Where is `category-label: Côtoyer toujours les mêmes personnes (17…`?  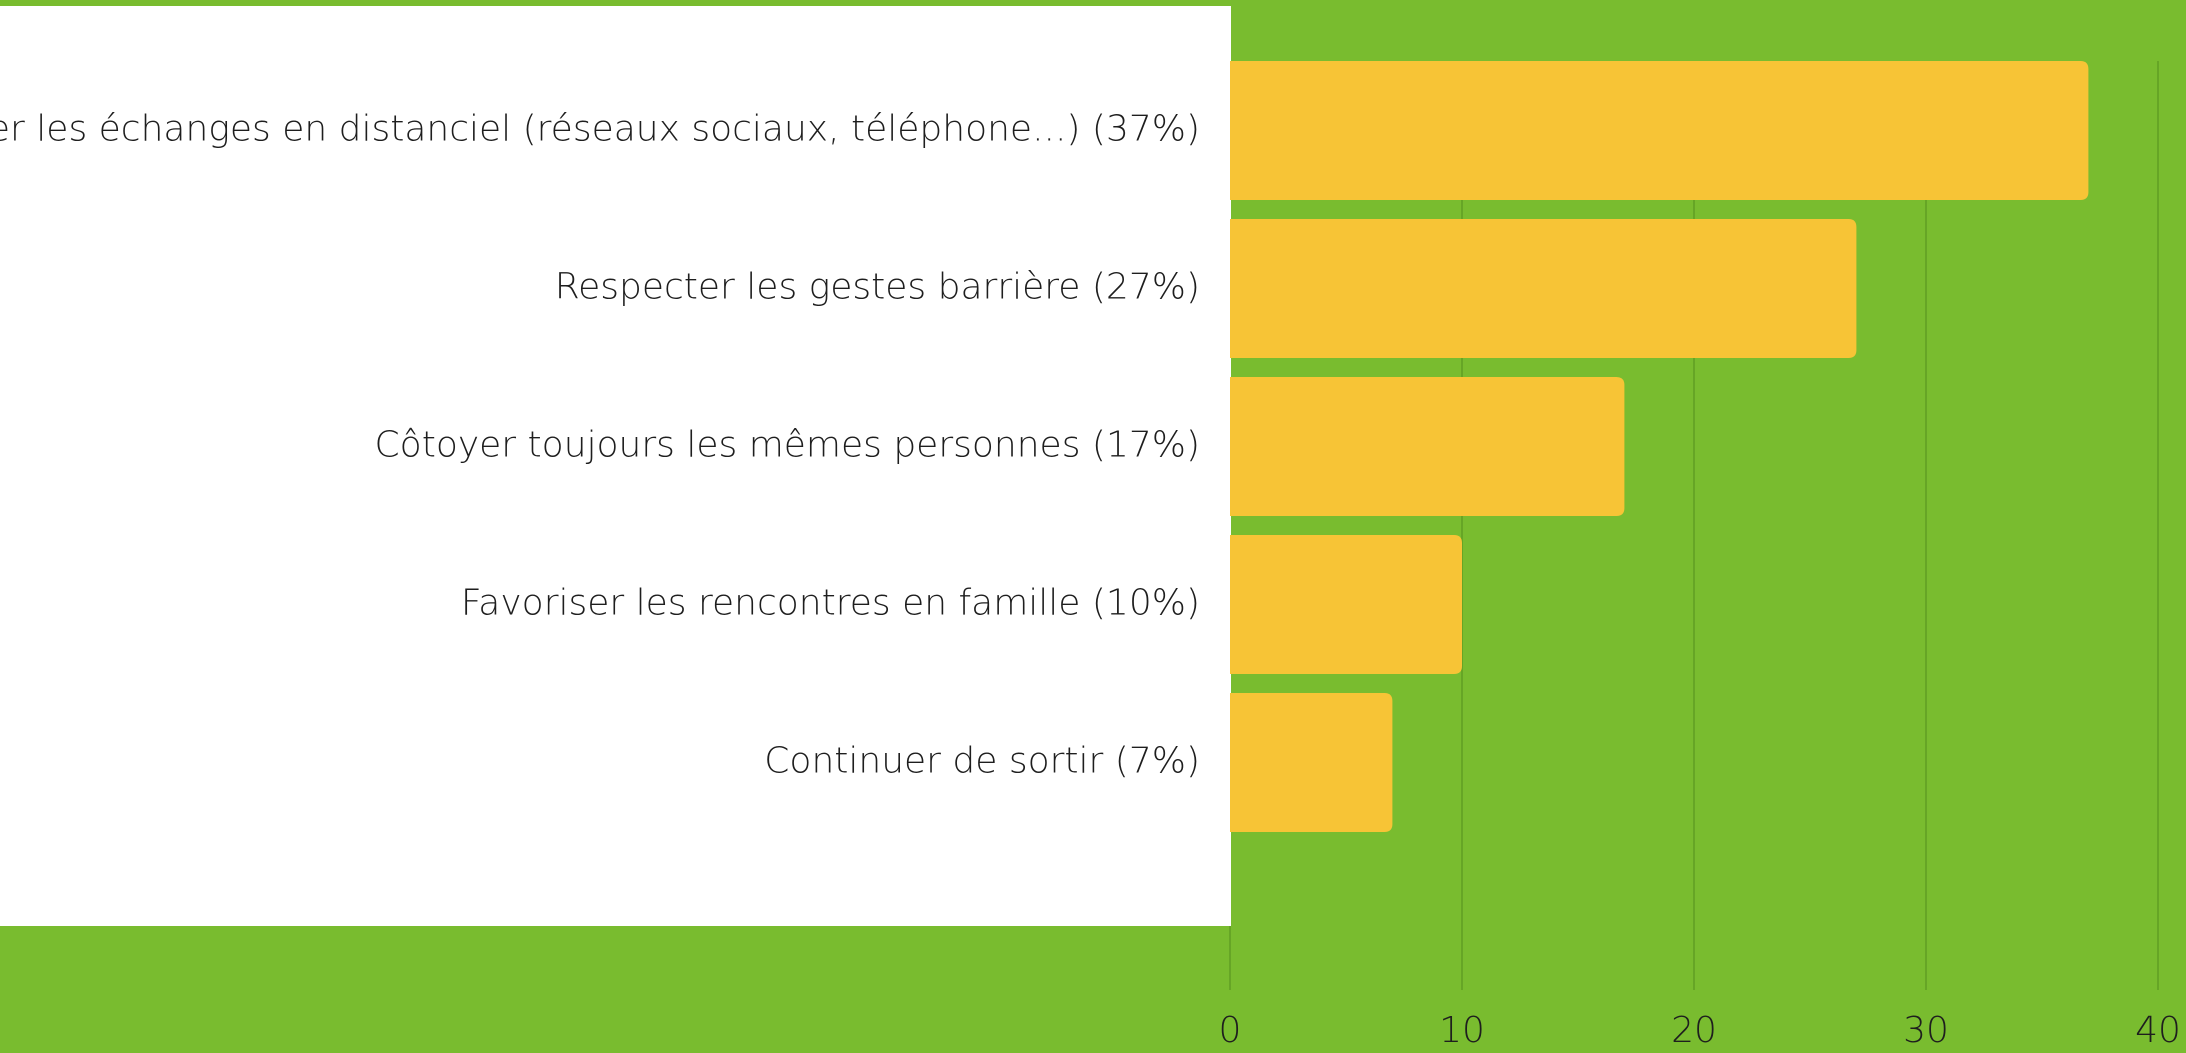 category-label: Côtoyer toujours les mêmes personnes (17… is located at coordinates (787, 445).